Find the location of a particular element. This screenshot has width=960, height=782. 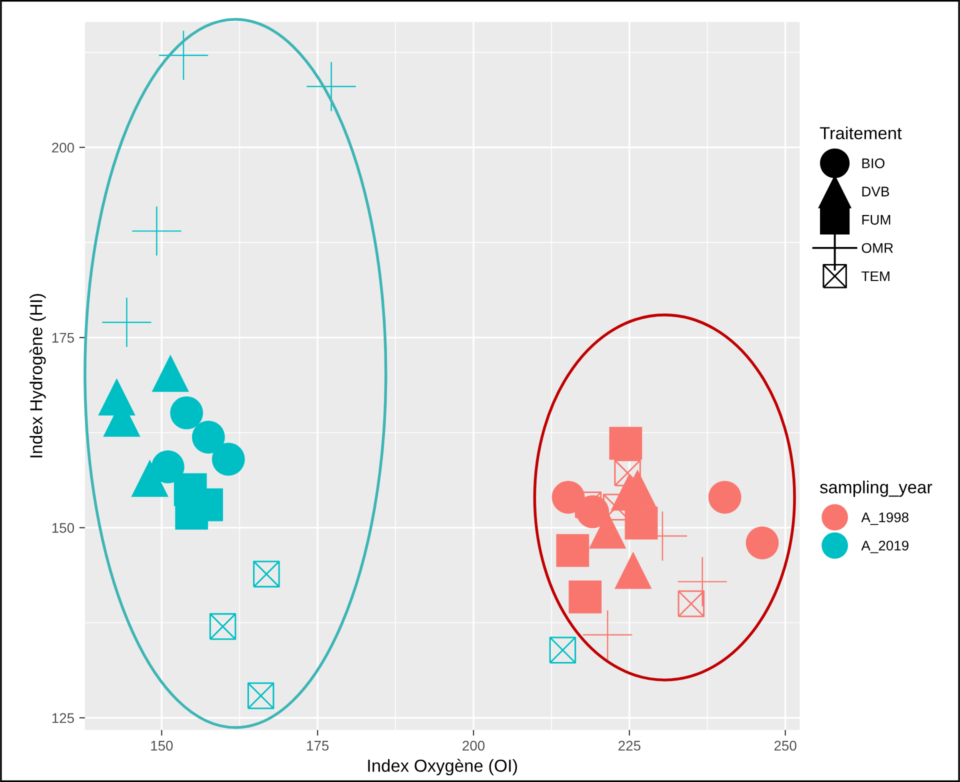

legend-title: sampling_year is located at coordinates (876, 488).